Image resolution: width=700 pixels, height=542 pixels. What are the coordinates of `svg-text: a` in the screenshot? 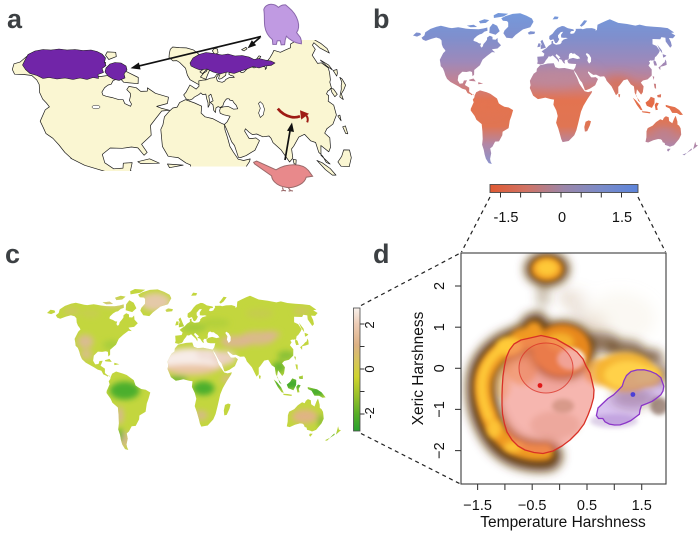 It's located at (15, 19).